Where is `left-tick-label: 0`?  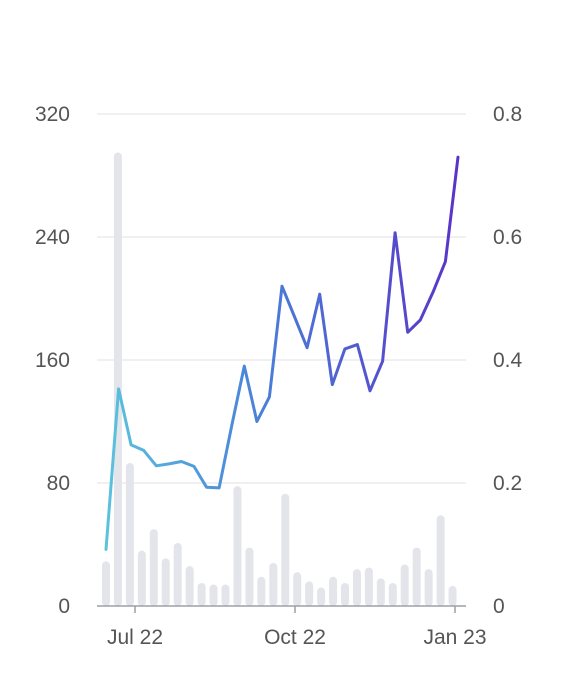 left-tick-label: 0 is located at coordinates (64, 606).